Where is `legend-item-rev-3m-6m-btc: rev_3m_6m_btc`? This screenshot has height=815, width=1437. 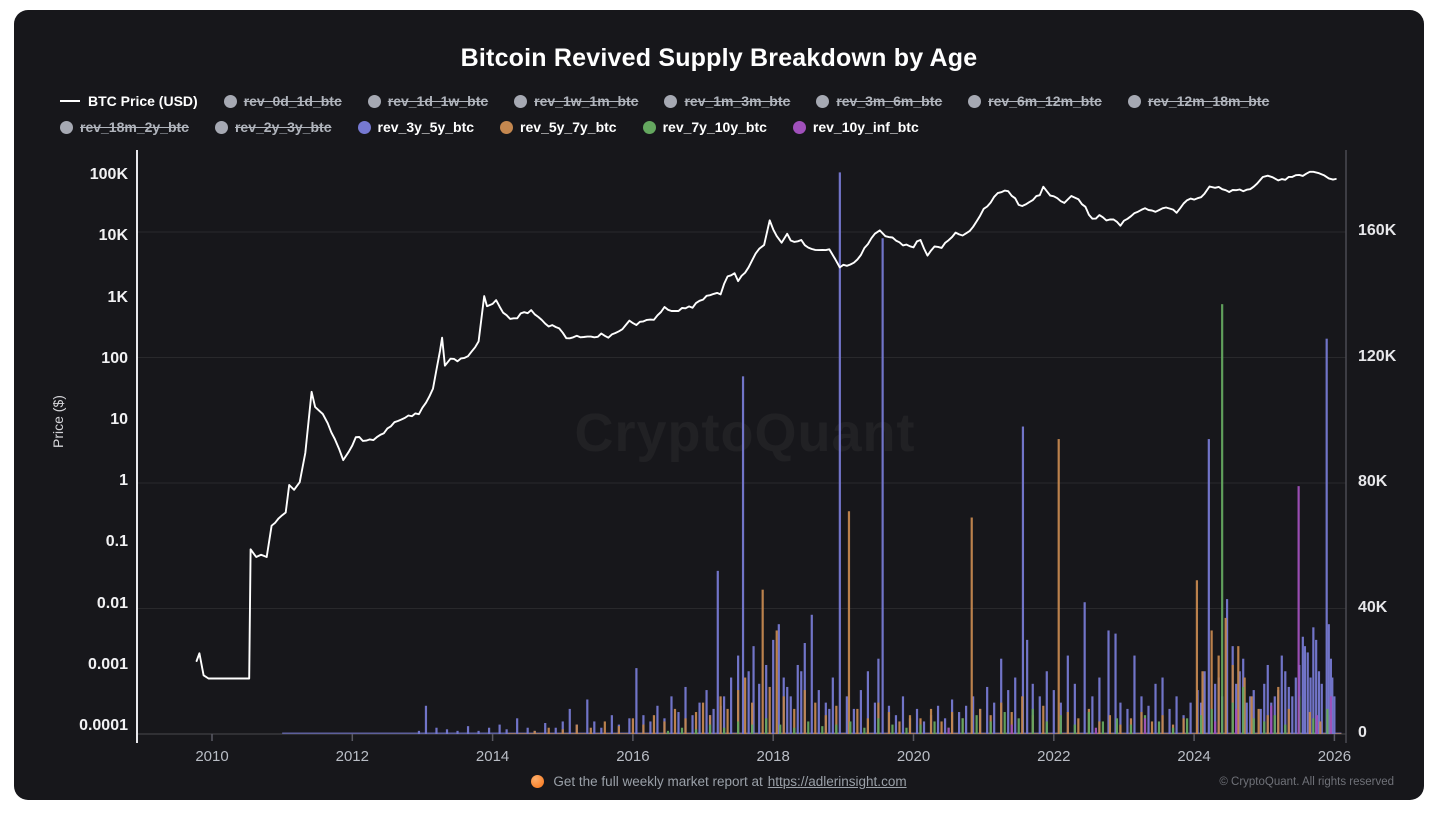 legend-item-rev-3m-6m-btc: rev_3m_6m_btc is located at coordinates (879, 101).